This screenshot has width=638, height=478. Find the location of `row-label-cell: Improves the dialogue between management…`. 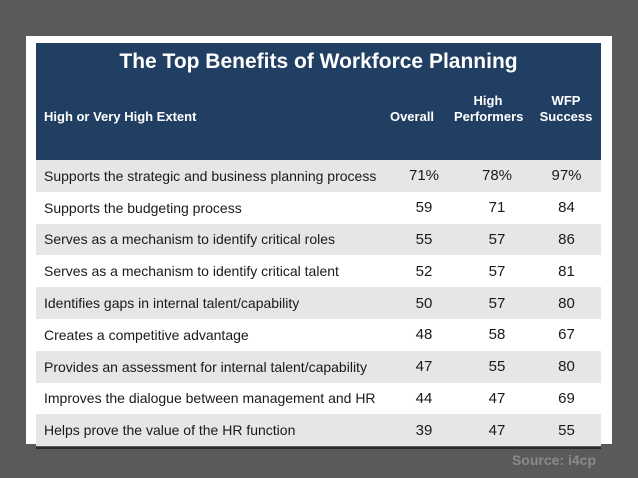

row-label-cell: Improves the dialogue between management… is located at coordinates (210, 398).